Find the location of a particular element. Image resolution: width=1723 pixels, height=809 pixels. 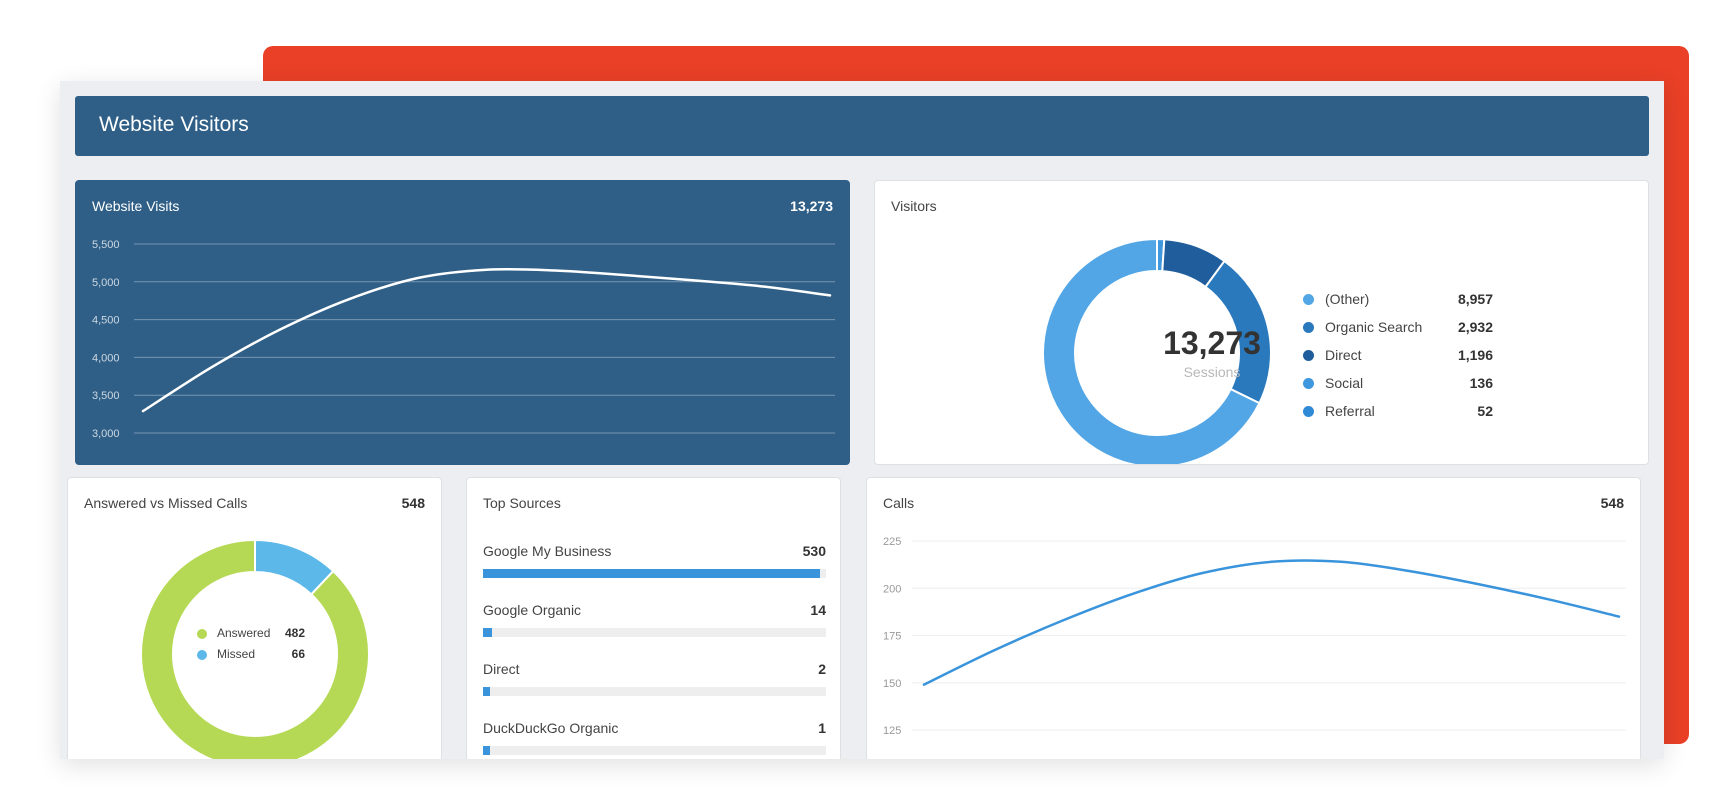

legend-value: 136 is located at coordinates (1481, 383).